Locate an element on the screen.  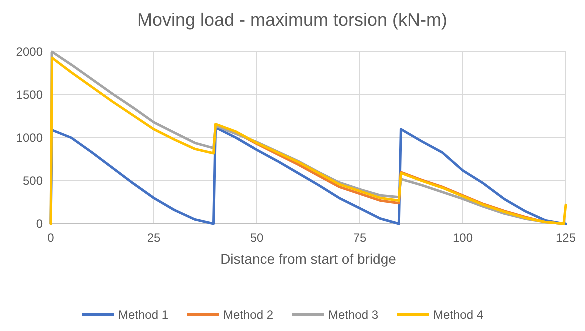
chart-title: Moving load - maximum torsion (kN-m) is located at coordinates (292, 20).